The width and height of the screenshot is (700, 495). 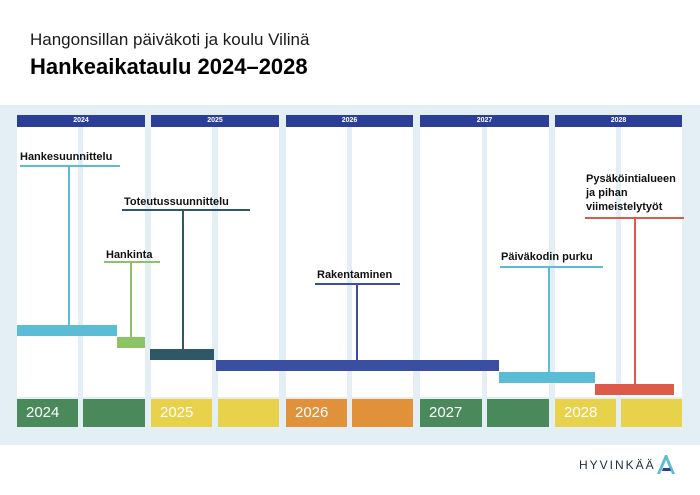 I want to click on rakentaminen-connector, so click(x=357, y=321).